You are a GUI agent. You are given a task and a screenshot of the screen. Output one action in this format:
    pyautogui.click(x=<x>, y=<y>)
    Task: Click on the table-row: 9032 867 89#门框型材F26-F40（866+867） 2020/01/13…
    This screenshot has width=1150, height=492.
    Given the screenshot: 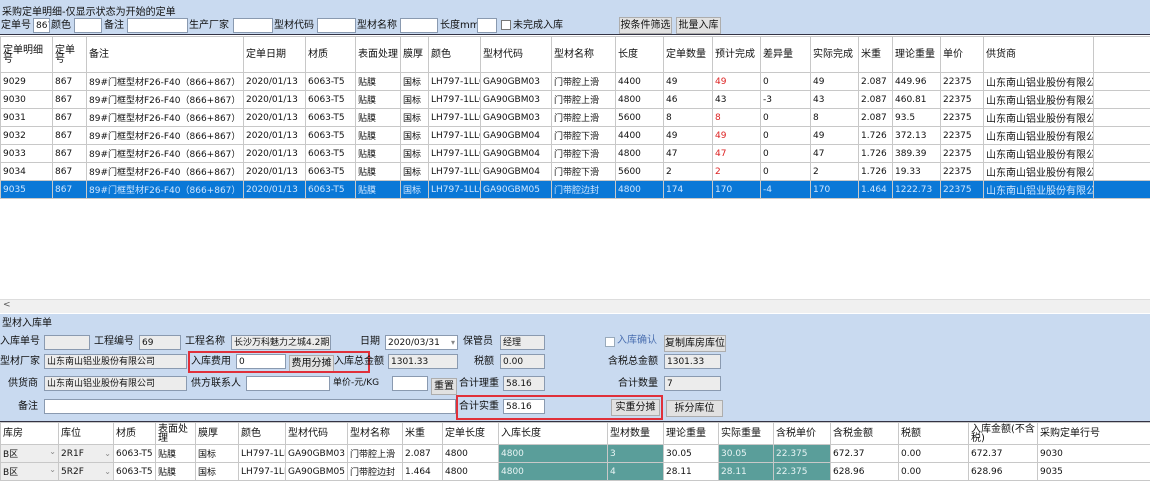 What is the action you would take?
    pyautogui.click(x=575, y=135)
    